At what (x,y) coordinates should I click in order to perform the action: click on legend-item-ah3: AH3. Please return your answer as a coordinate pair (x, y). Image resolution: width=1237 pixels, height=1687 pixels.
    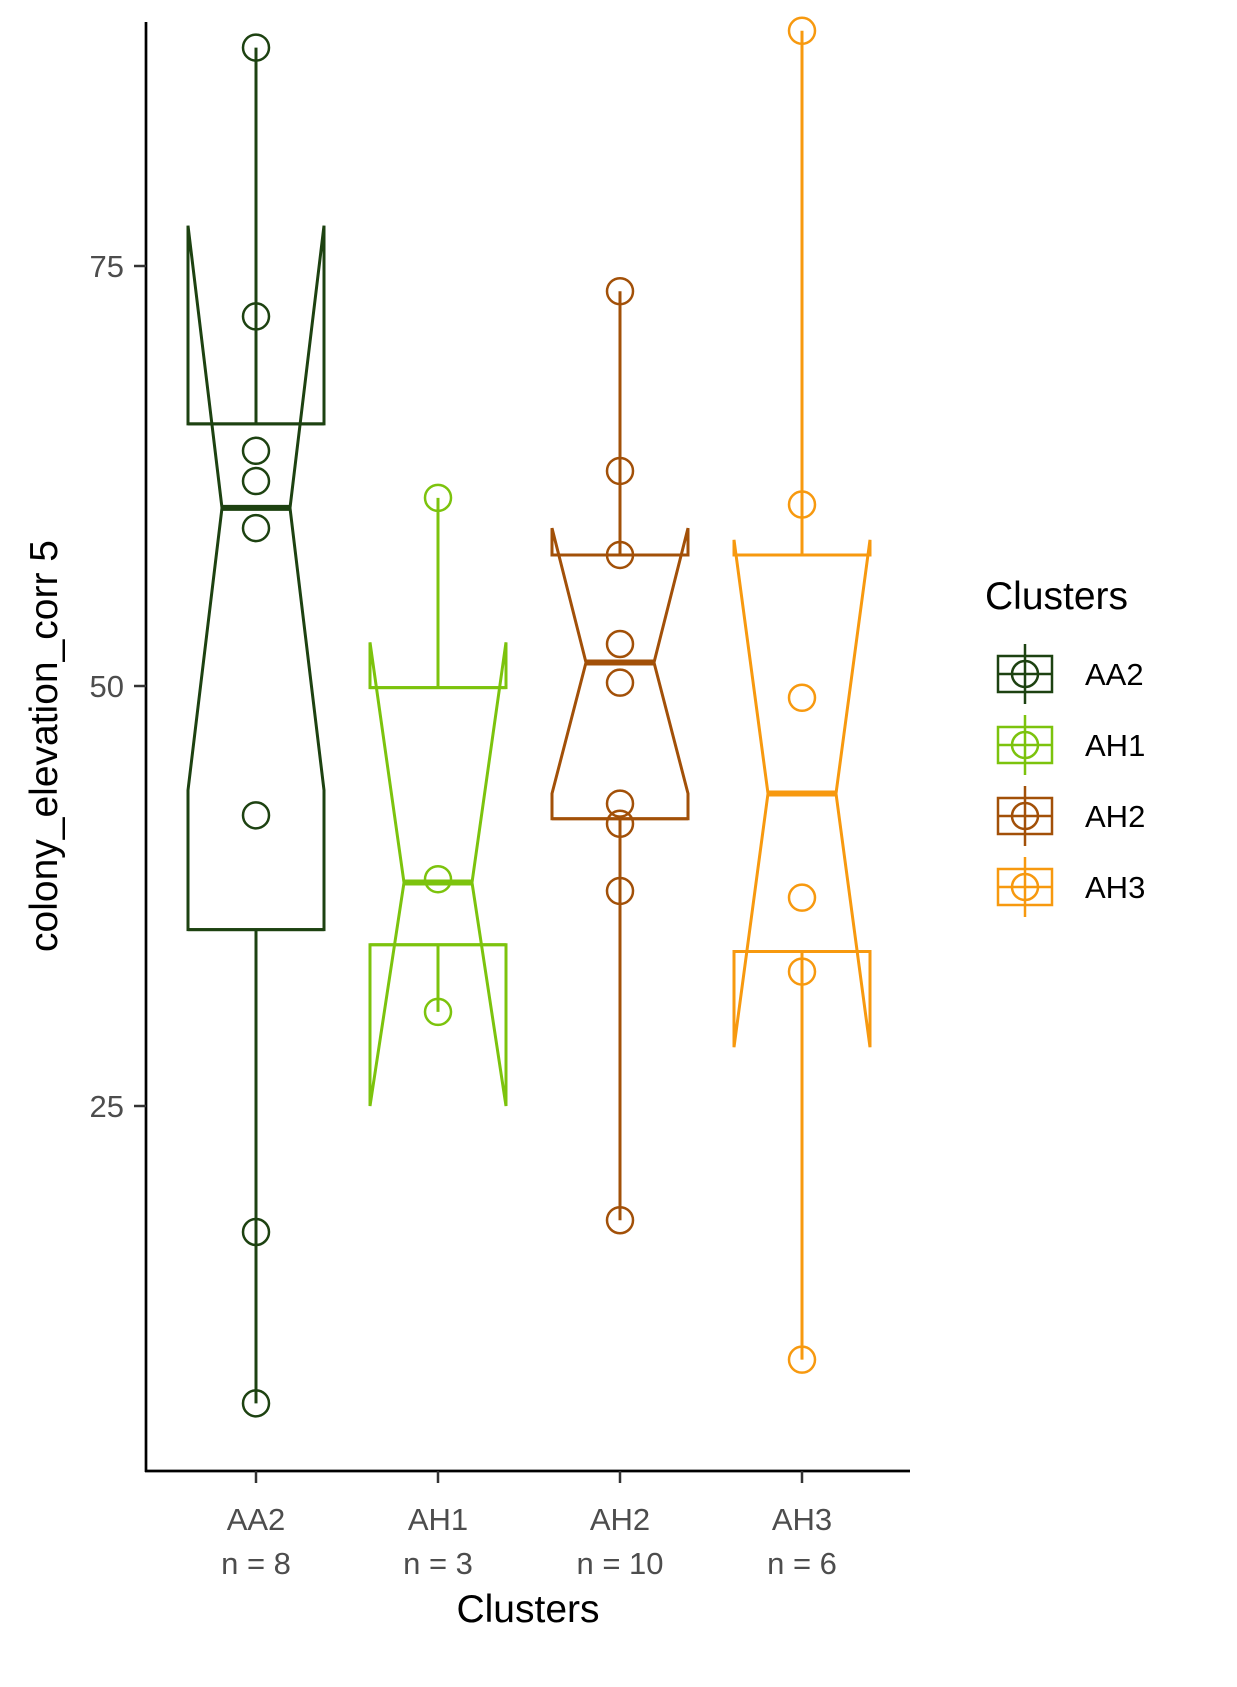
    Looking at the image, I should click on (1070, 887).